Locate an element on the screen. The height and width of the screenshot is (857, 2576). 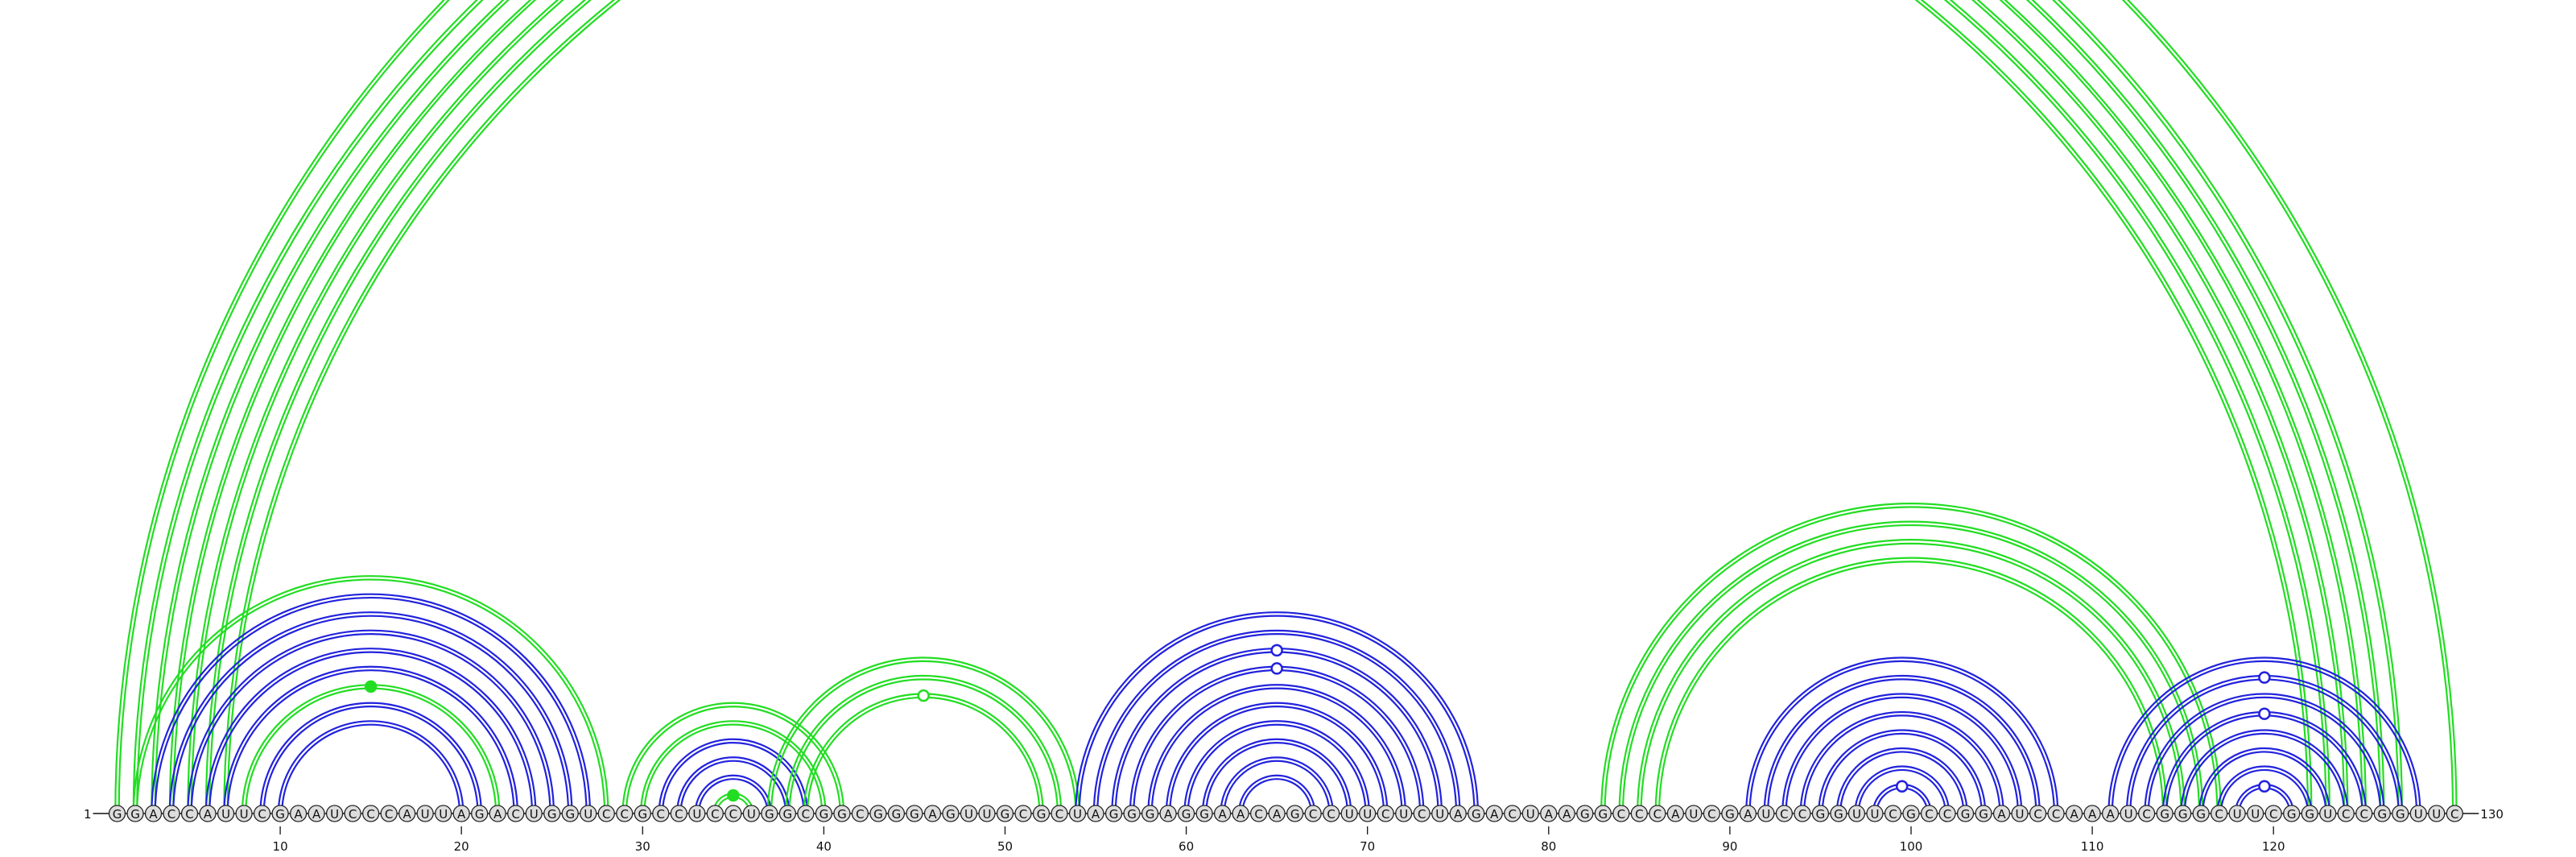
nucleotide-49: U is located at coordinates (987, 813).